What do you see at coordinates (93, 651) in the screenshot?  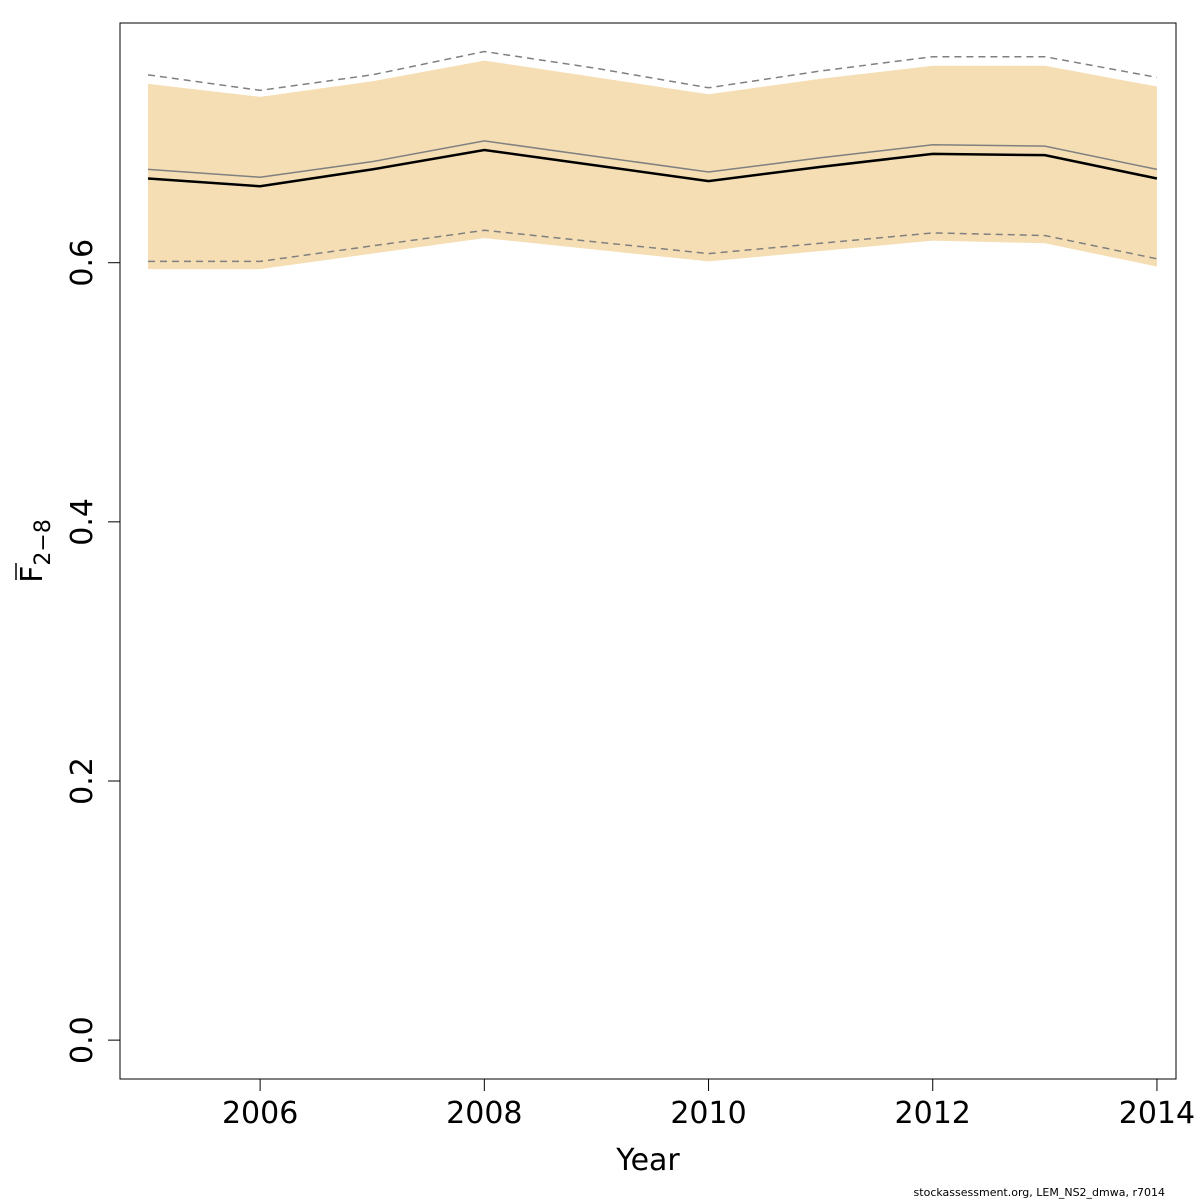 I see `y-axis: 0.0 0.2 0.4 0.6` at bounding box center [93, 651].